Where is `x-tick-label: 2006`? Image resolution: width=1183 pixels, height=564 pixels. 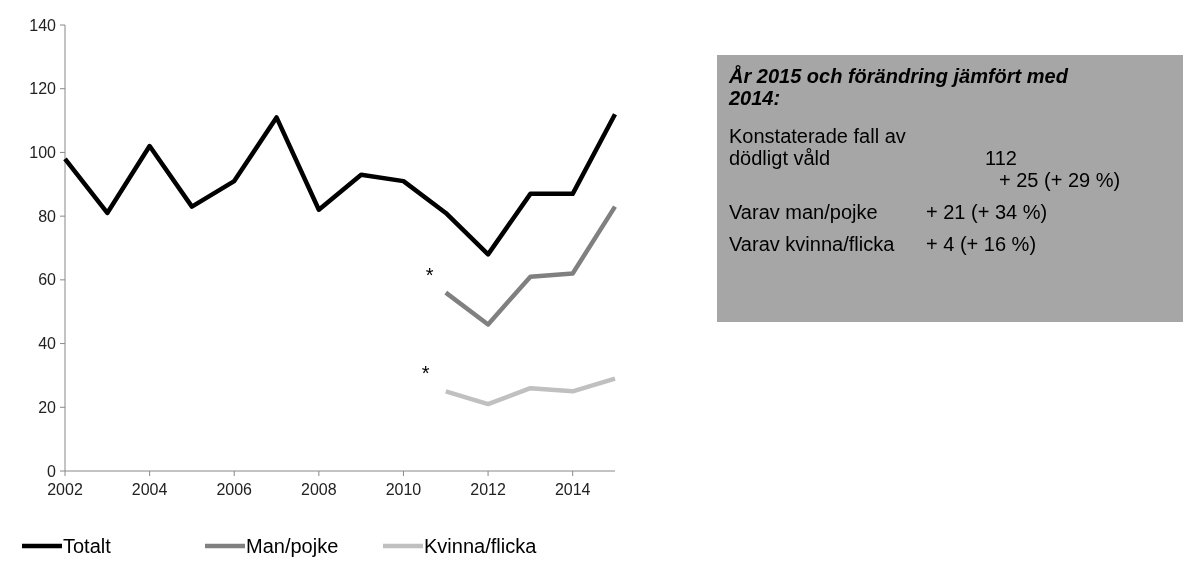
x-tick-label: 2006 is located at coordinates (234, 489).